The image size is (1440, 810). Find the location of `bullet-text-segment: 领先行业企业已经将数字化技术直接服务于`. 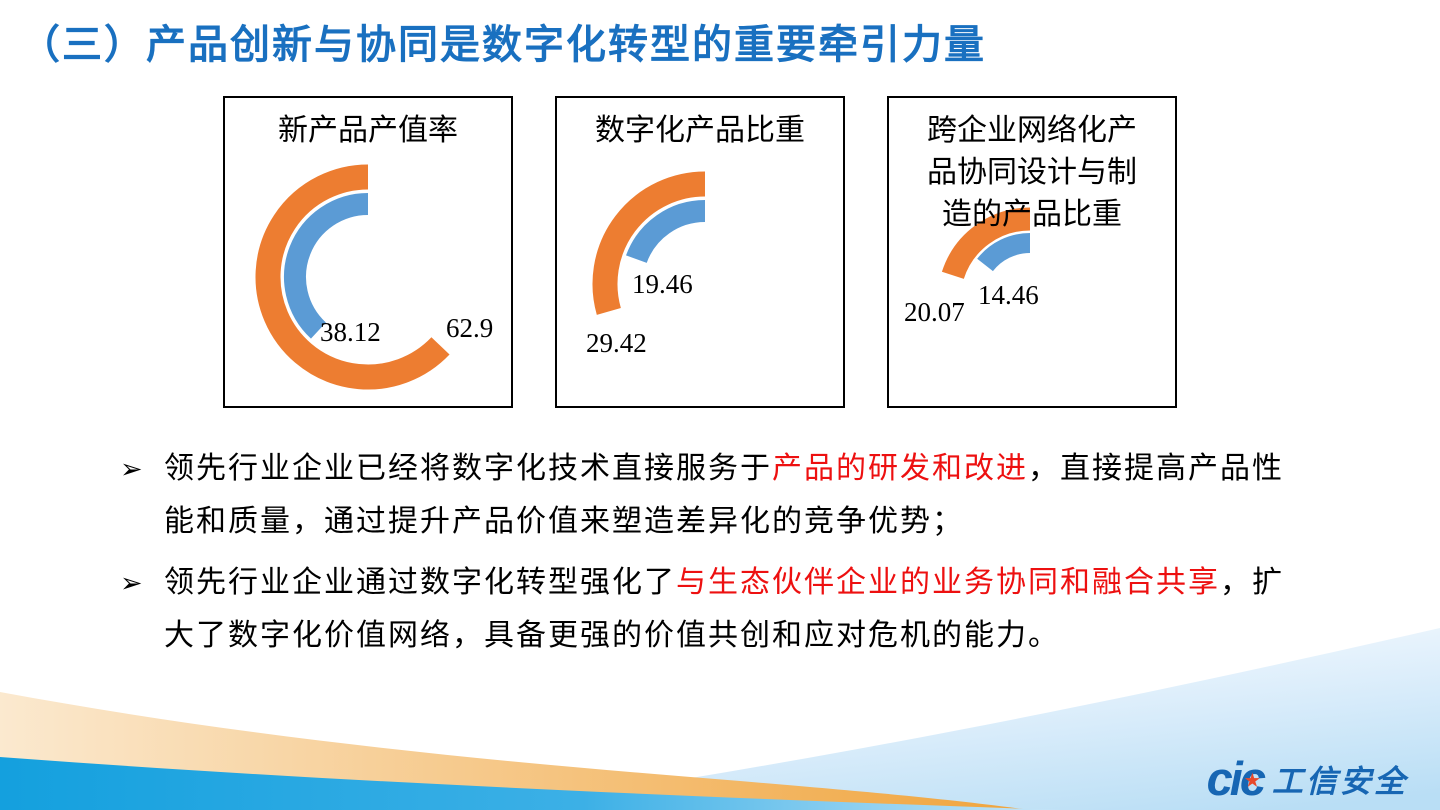

bullet-text-segment: 领先行业企业已经将数字化技术直接服务于 is located at coordinates (468, 468).